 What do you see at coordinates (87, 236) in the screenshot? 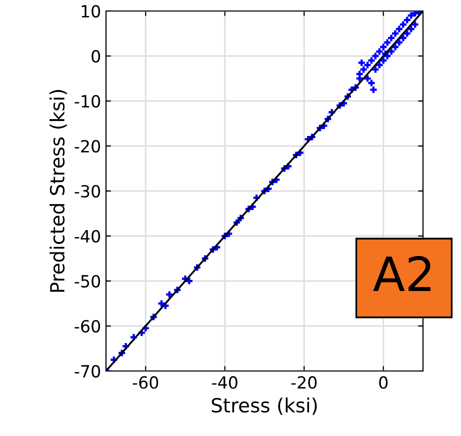
I see `y-tick-label: -40` at bounding box center [87, 236].